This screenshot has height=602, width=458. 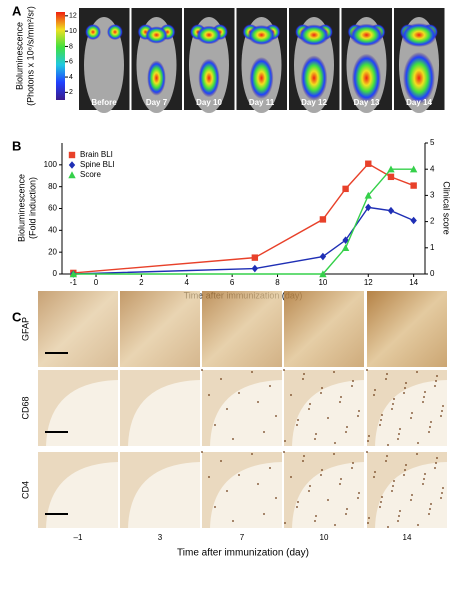 What do you see at coordinates (141, 282) in the screenshot?
I see `x-tick-label: 2` at bounding box center [141, 282].